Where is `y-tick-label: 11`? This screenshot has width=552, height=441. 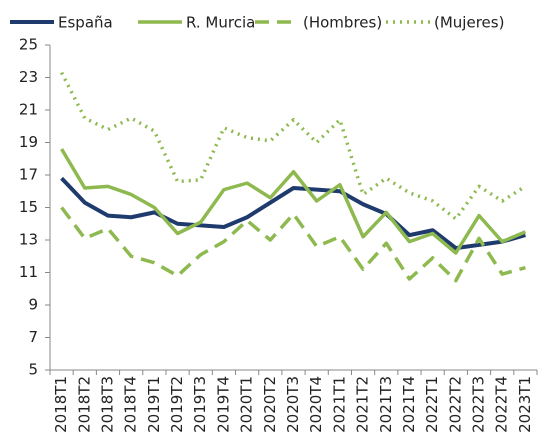 y-tick-label: 11 is located at coordinates (28, 272).